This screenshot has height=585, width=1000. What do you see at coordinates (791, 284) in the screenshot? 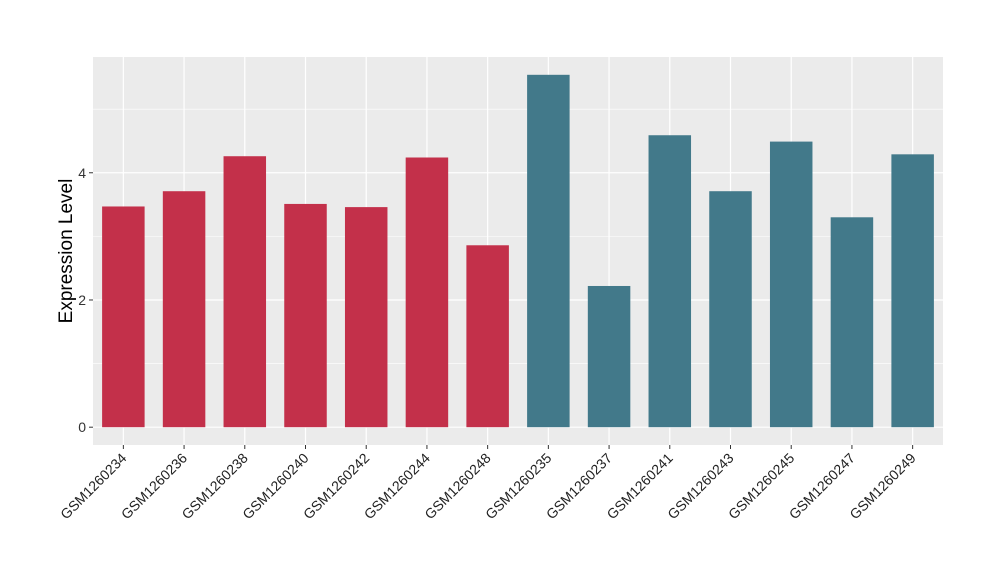
I see `bar-GSM1260245` at bounding box center [791, 284].